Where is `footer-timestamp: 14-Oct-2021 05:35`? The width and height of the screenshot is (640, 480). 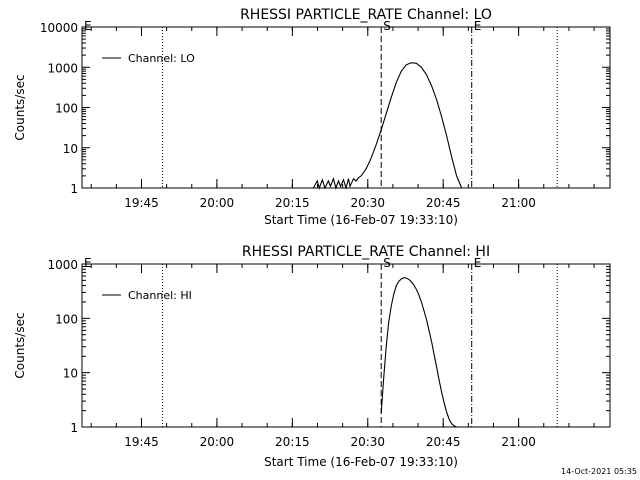
footer-timestamp: 14-Oct-2021 05:35 is located at coordinates (599, 471).